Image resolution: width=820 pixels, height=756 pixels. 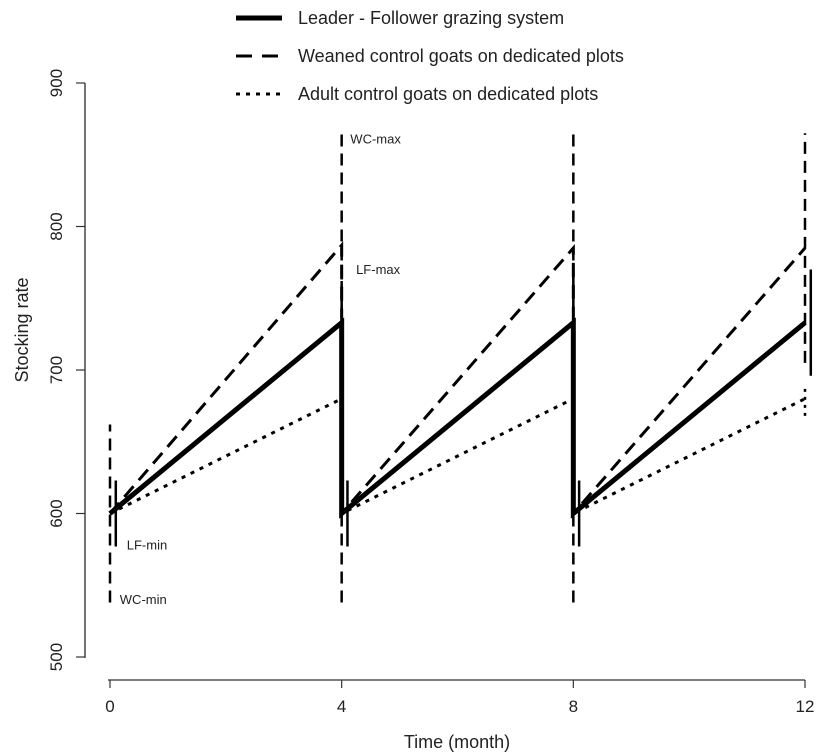 I want to click on annotation-label: LF-min, so click(x=147, y=544).